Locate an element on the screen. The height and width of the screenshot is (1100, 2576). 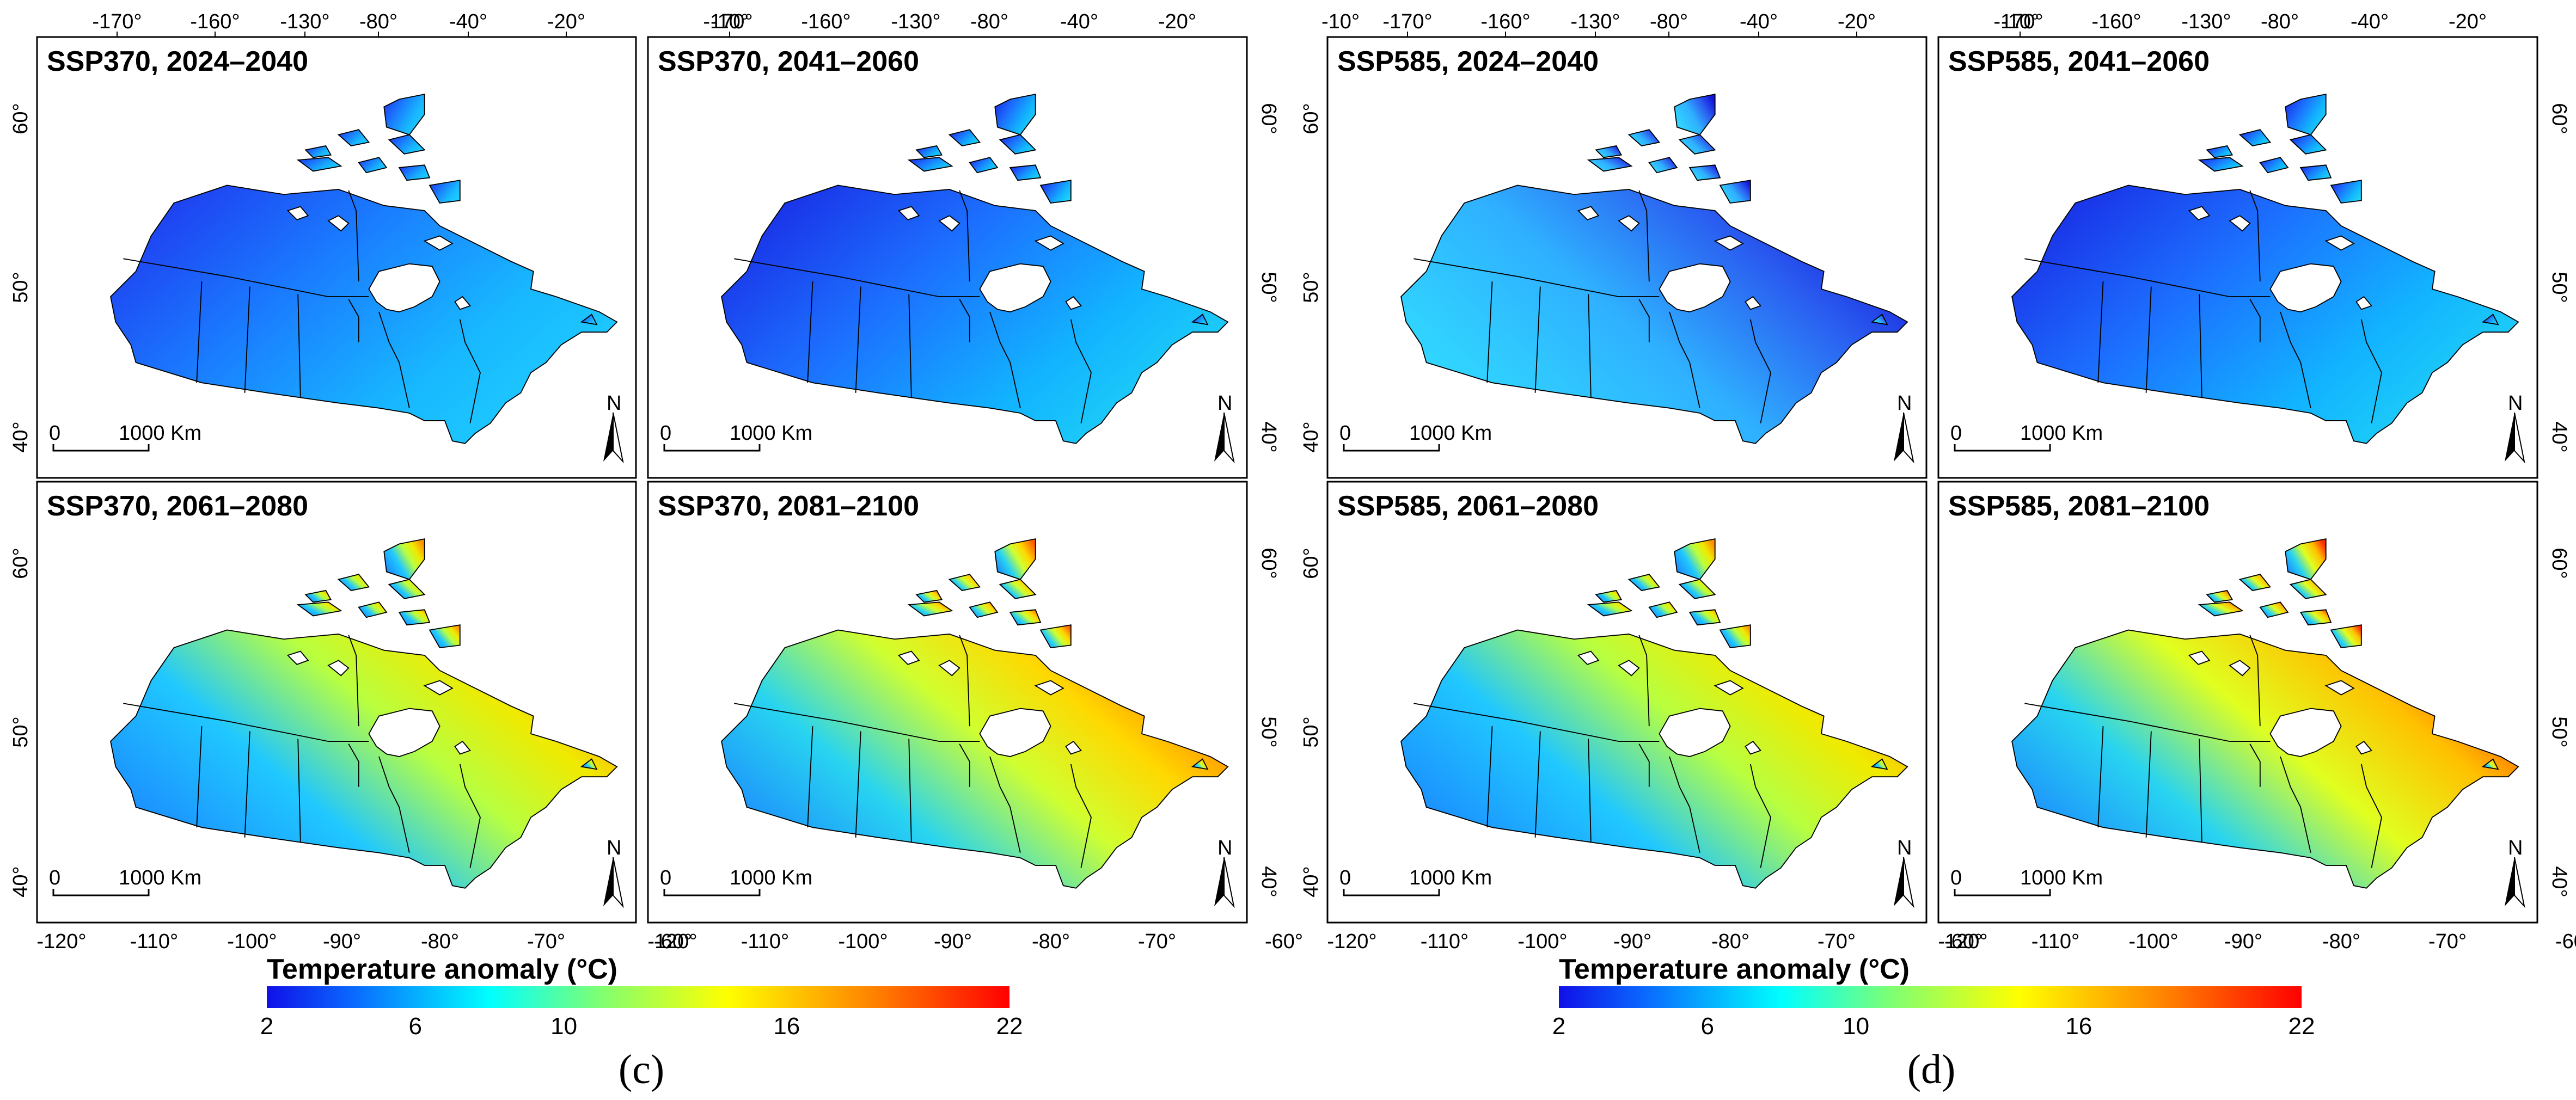
map-panel: SSP585, 2061–2080 0 1000 Km N is located at coordinates (1627, 702).